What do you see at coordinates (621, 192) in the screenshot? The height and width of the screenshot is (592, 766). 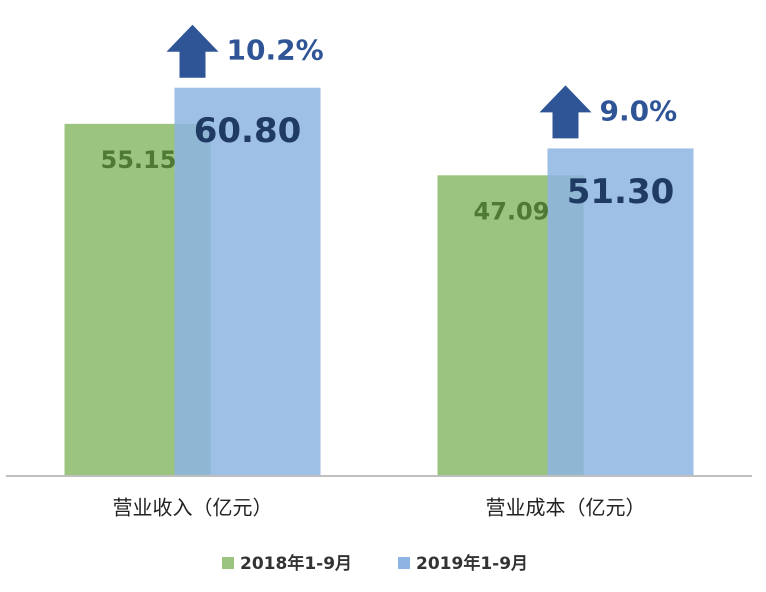 I see `value-label: 51.30` at bounding box center [621, 192].